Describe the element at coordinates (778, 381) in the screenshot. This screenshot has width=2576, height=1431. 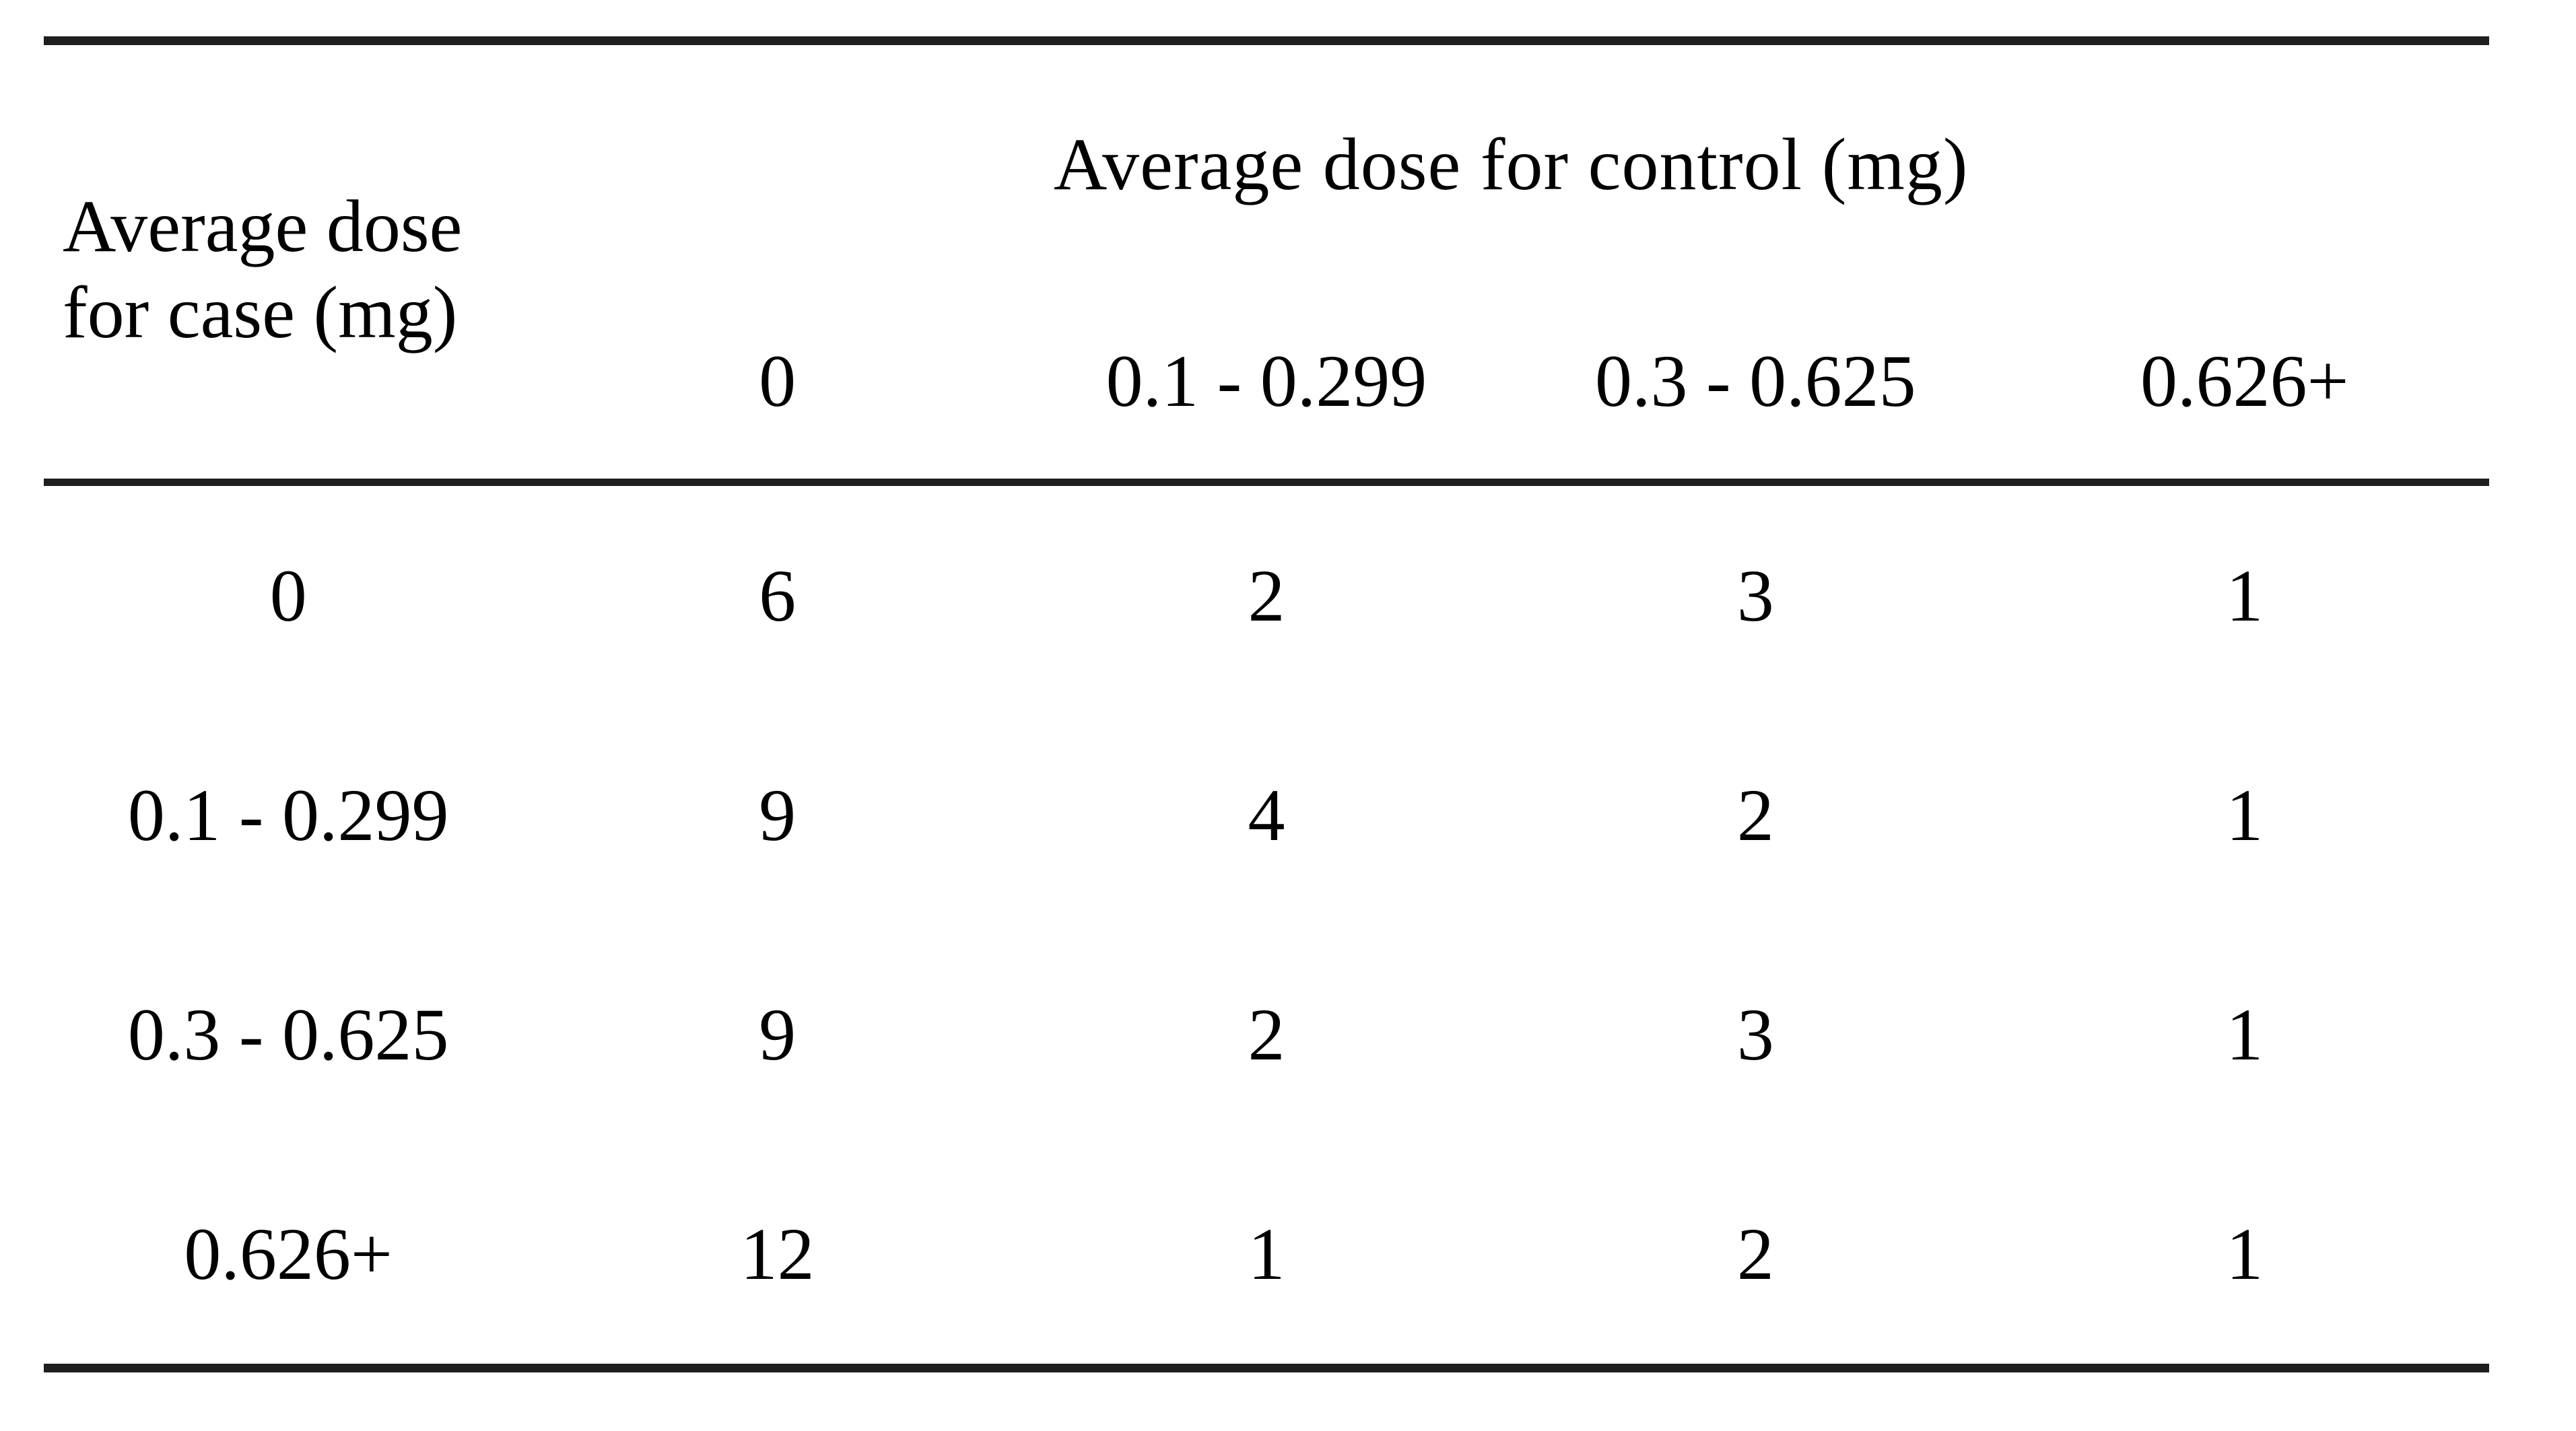
I see `col-header-0: 0` at that location.